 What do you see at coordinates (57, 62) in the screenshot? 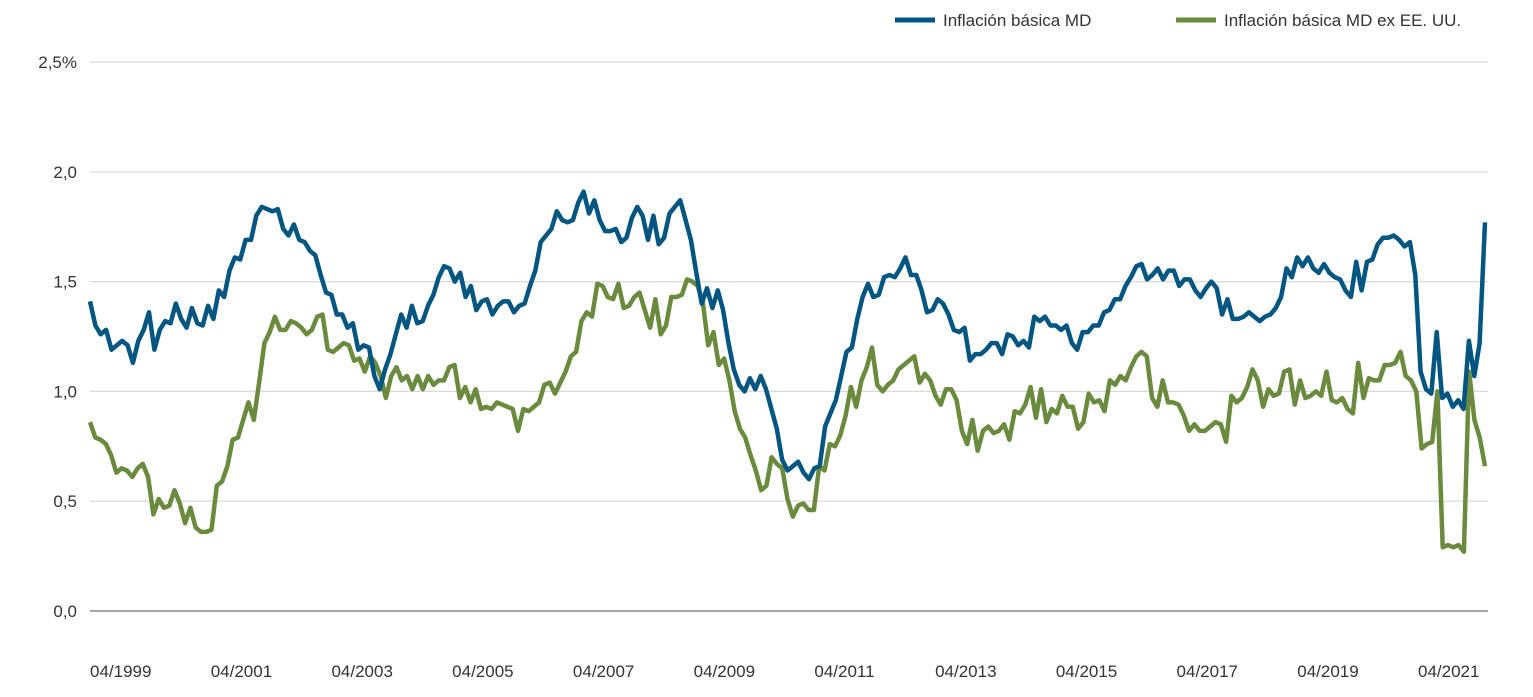
I see `y-tick-label: 2,5%` at bounding box center [57, 62].